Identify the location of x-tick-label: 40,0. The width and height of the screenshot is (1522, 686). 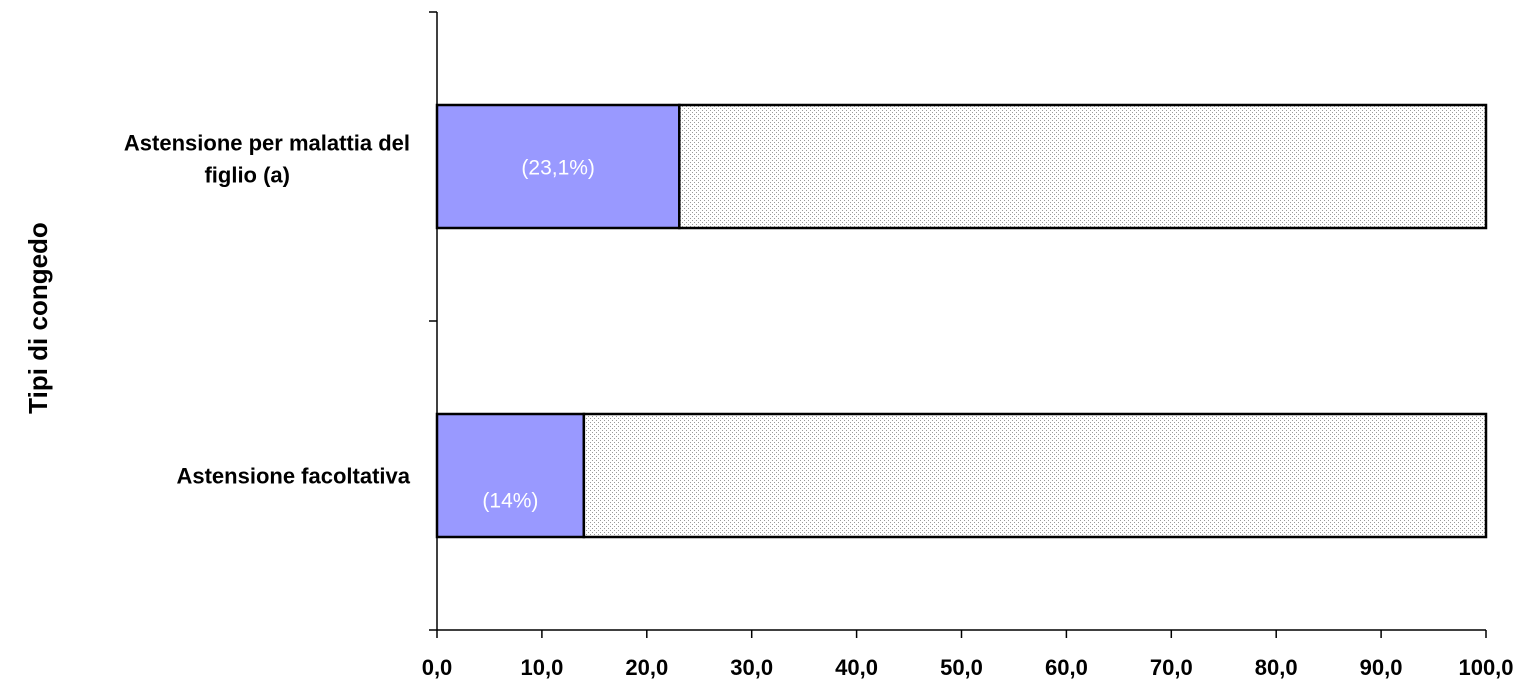
(856, 667).